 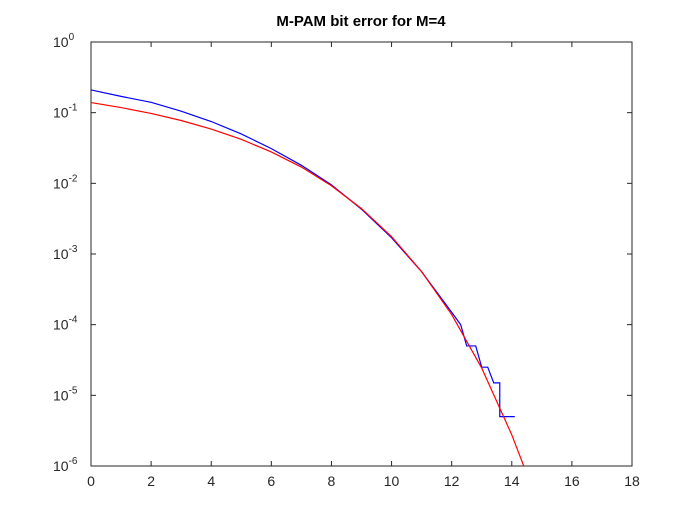 I want to click on y-tick-label: 10⁻³, so click(x=65, y=253).